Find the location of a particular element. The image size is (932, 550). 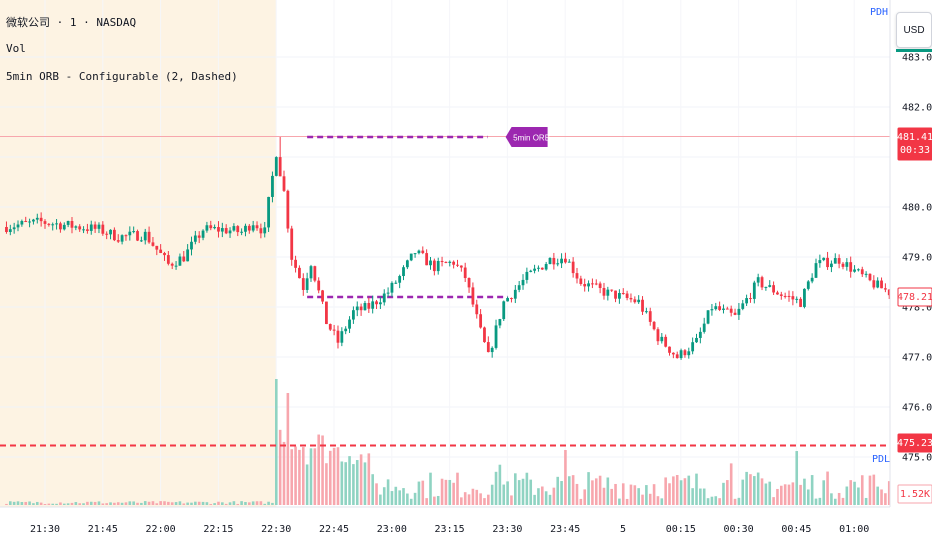

time-axis-label: 22:45 is located at coordinates (334, 529).